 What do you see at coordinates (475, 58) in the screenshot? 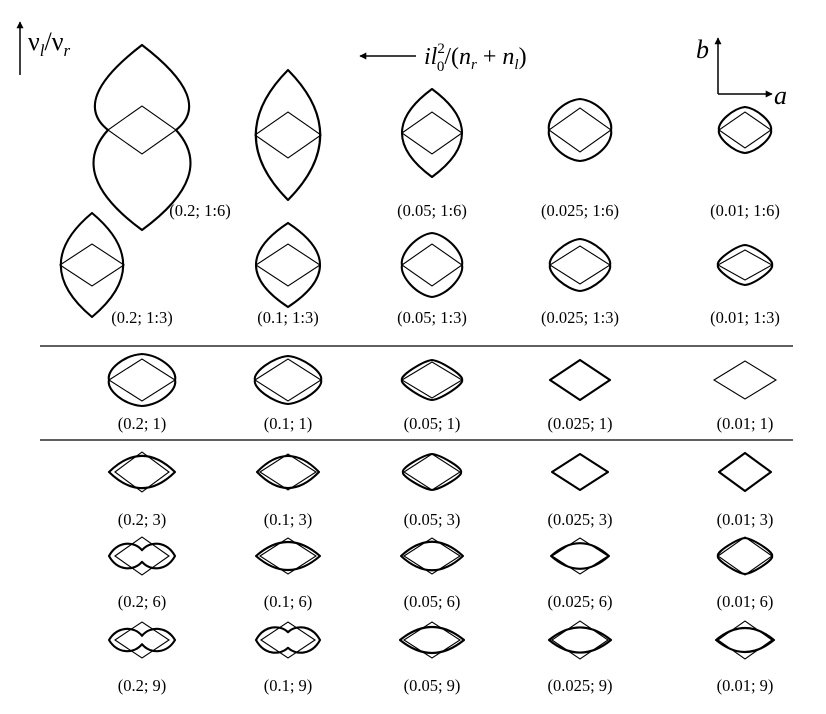
I see `horizontal-axis-label: il2 0/(nr + nl)` at bounding box center [475, 58].